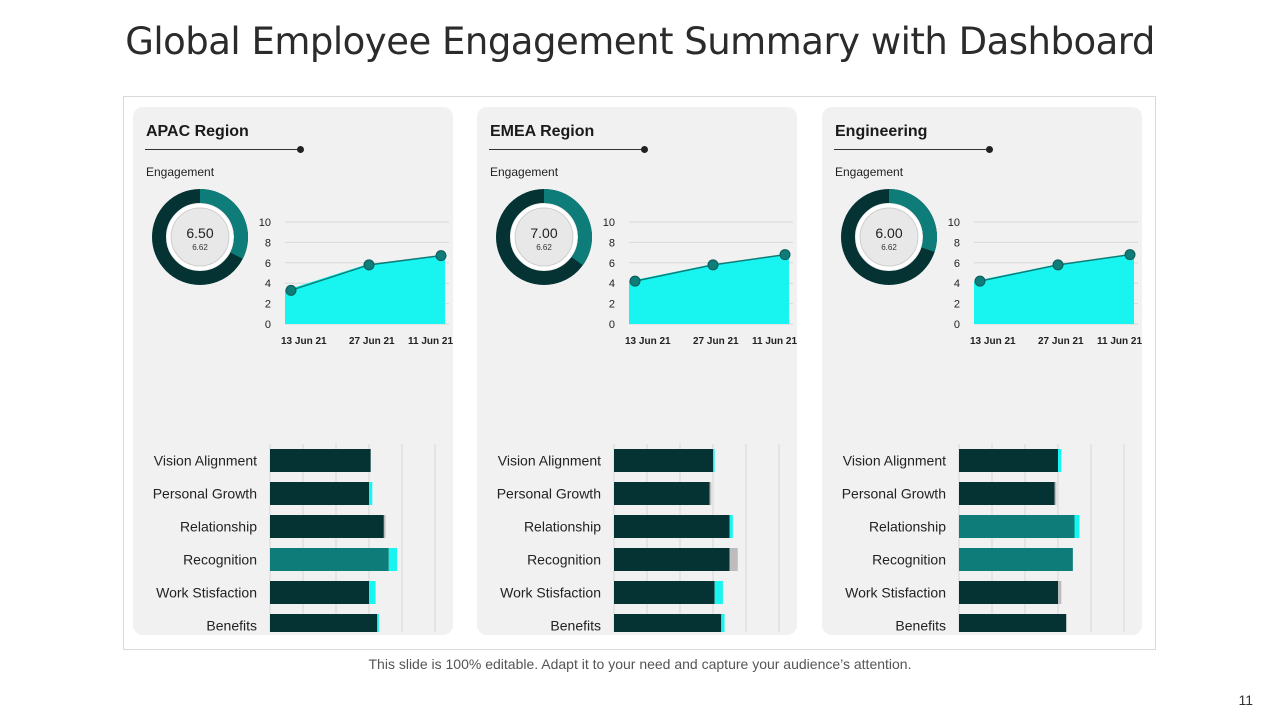 Image resolution: width=1280 pixels, height=720 pixels. Describe the element at coordinates (888, 233) in the screenshot. I see `donut-value-label: 6.00` at that location.